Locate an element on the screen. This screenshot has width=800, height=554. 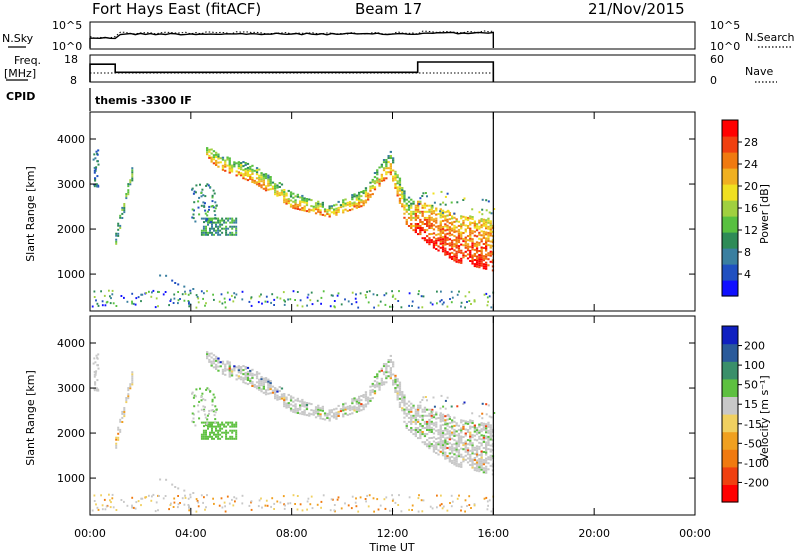
noise-right-tick-bottom: 10^0 is located at coordinates (725, 46).